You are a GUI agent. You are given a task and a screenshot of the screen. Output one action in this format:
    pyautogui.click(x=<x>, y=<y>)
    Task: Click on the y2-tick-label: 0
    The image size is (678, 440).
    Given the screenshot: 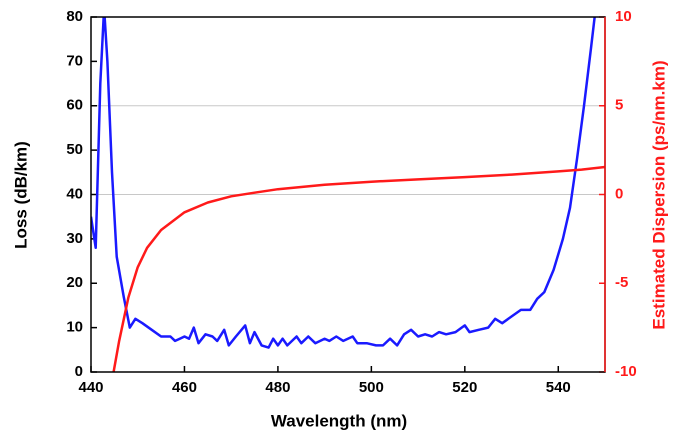 What is the action you would take?
    pyautogui.click(x=619, y=193)
    